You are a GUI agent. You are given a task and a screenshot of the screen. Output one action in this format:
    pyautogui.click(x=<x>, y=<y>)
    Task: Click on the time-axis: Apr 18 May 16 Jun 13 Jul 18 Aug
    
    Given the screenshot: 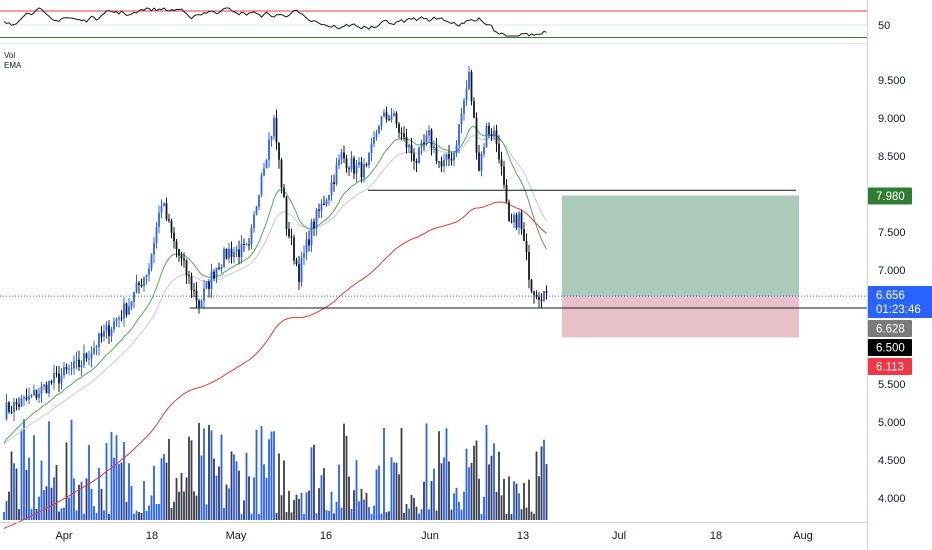 What is the action you would take?
    pyautogui.click(x=433, y=536)
    